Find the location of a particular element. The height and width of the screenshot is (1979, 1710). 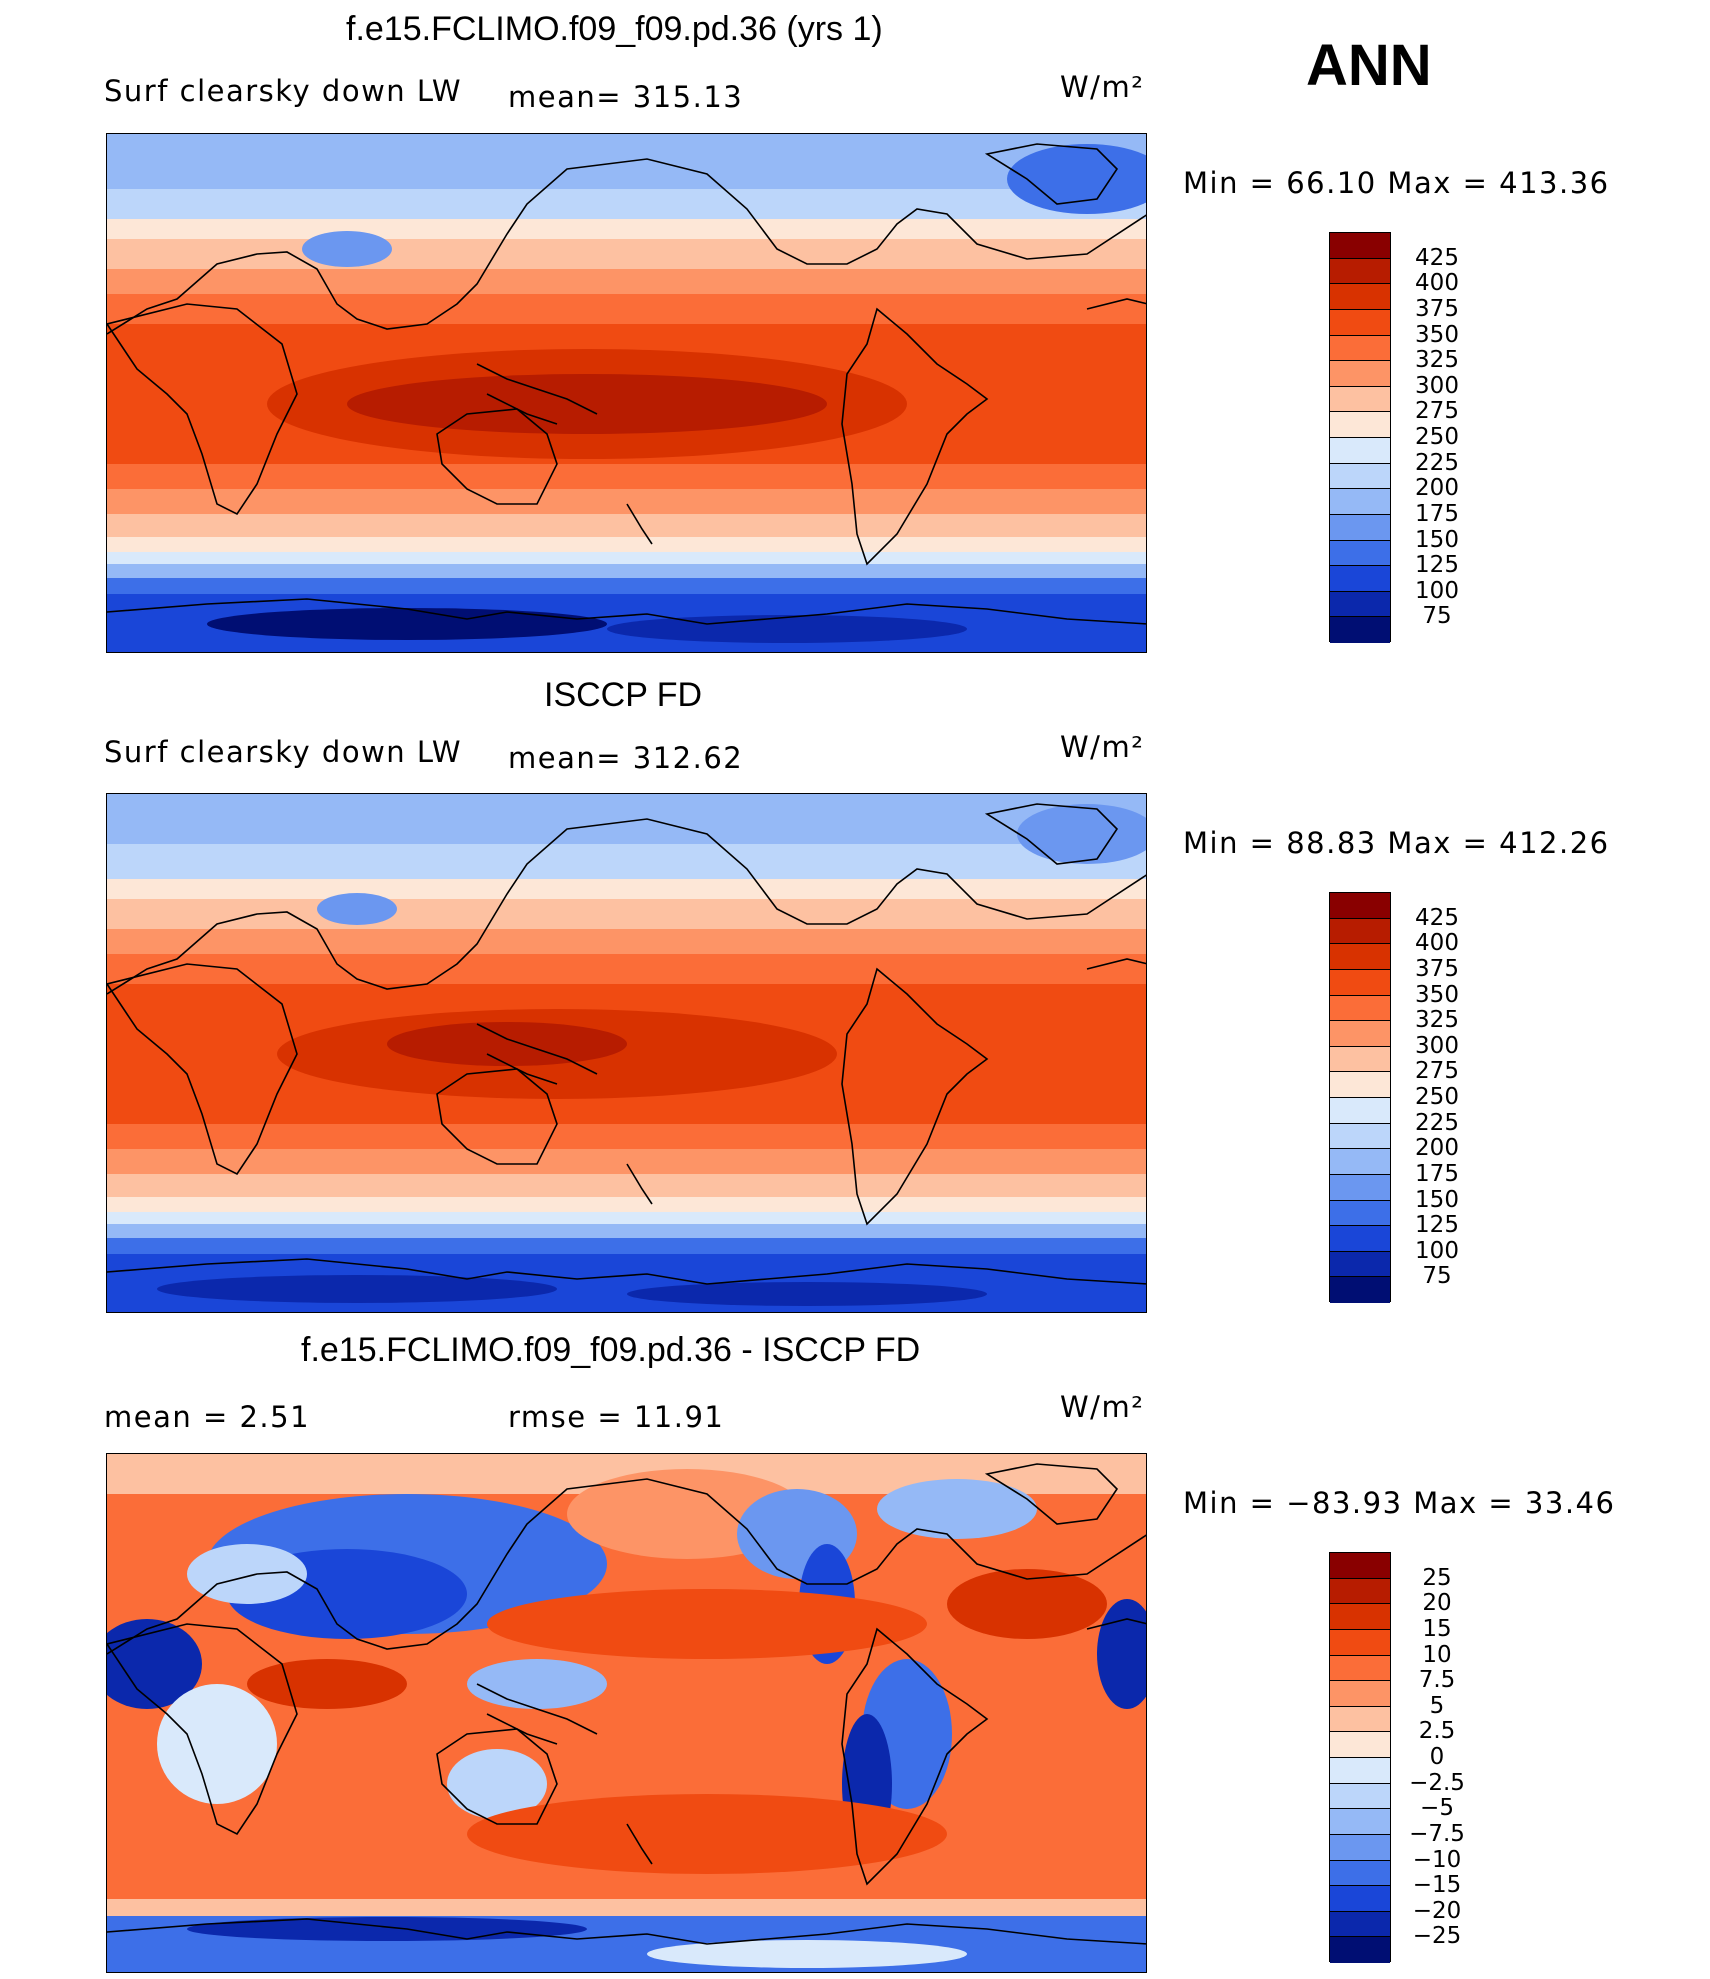

panel2-colorbar-label: 350 is located at coordinates (1437, 994).